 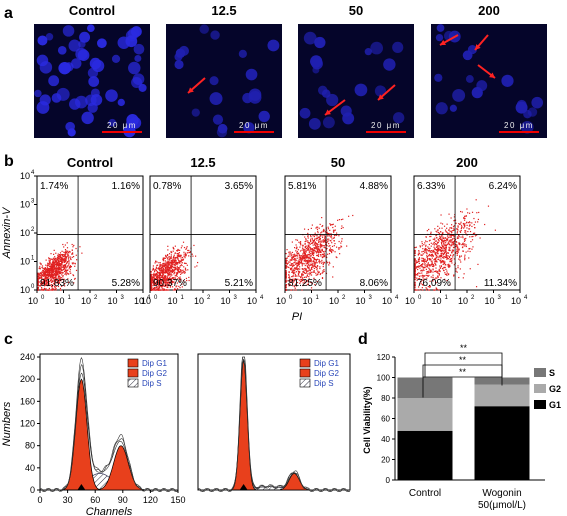 What do you see at coordinates (27, 357) in the screenshot?
I see `y-tick-label: 240` at bounding box center [27, 357].